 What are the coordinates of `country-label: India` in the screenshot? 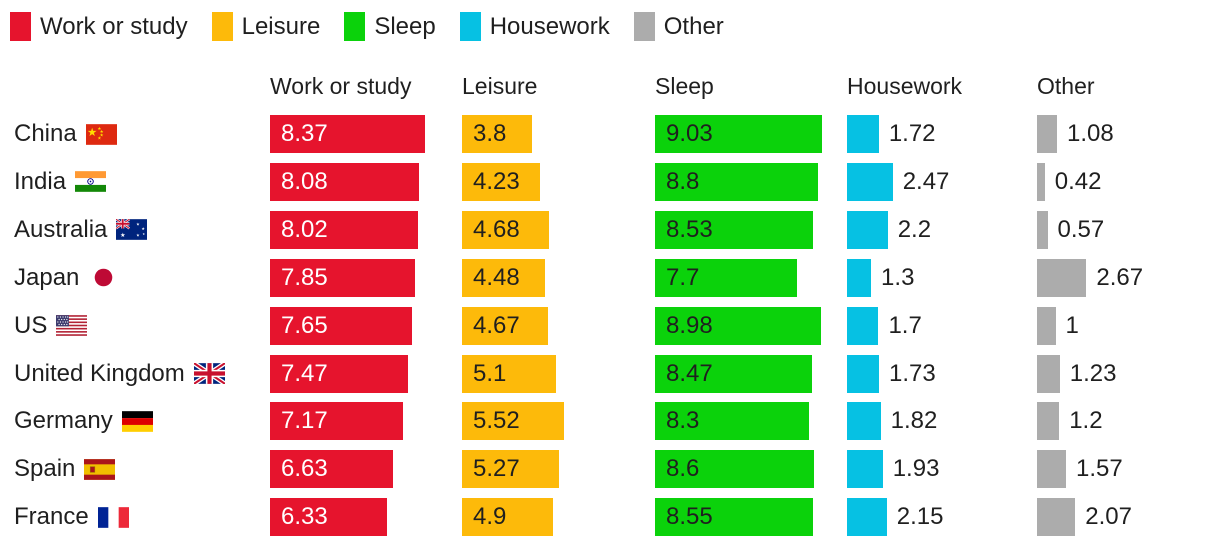 It's located at (60, 182).